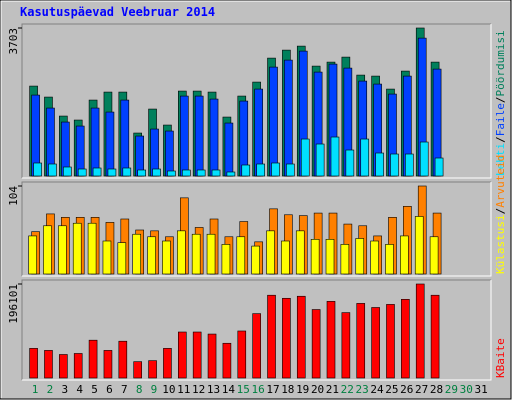 The height and width of the screenshot is (400, 512). Describe the element at coordinates (406, 389) in the screenshot. I see `x-tick-label: 26` at that location.